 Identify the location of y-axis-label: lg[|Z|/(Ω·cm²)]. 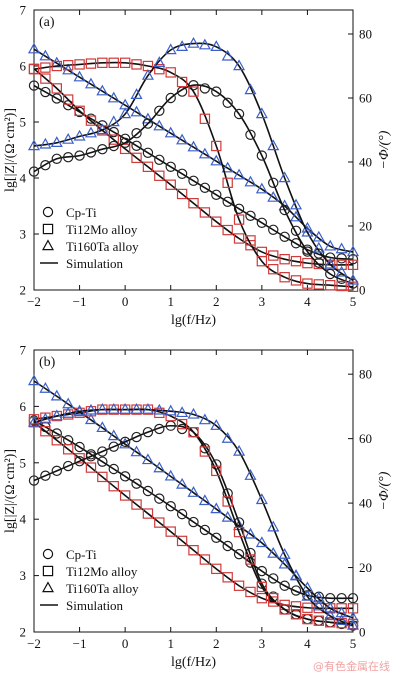
(10, 150).